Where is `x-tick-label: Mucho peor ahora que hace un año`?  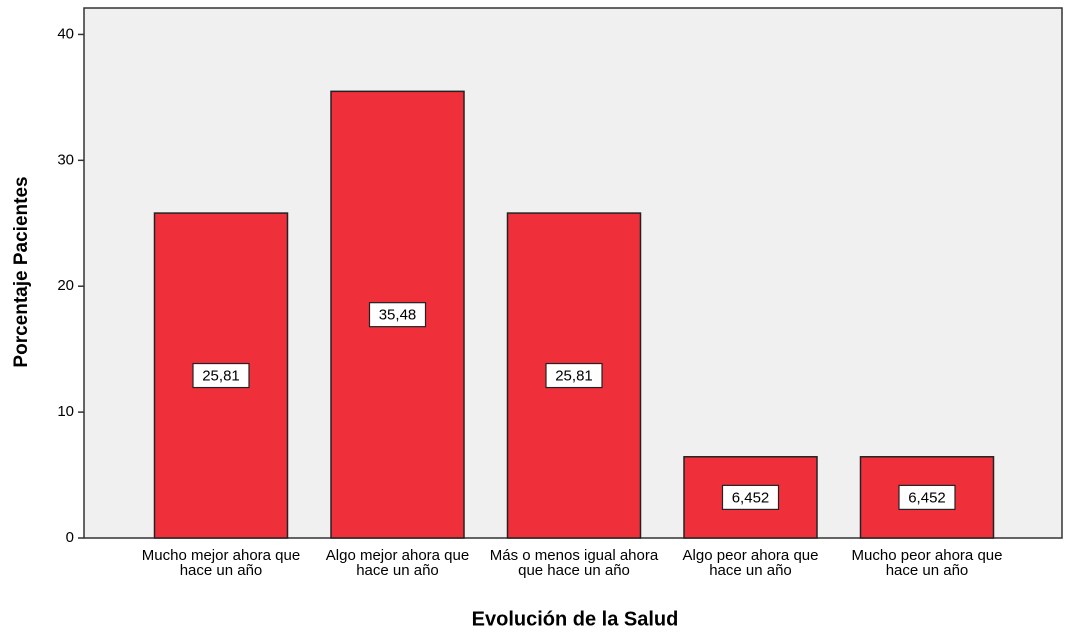
x-tick-label: Mucho peor ahora que hace un año is located at coordinates (927, 563).